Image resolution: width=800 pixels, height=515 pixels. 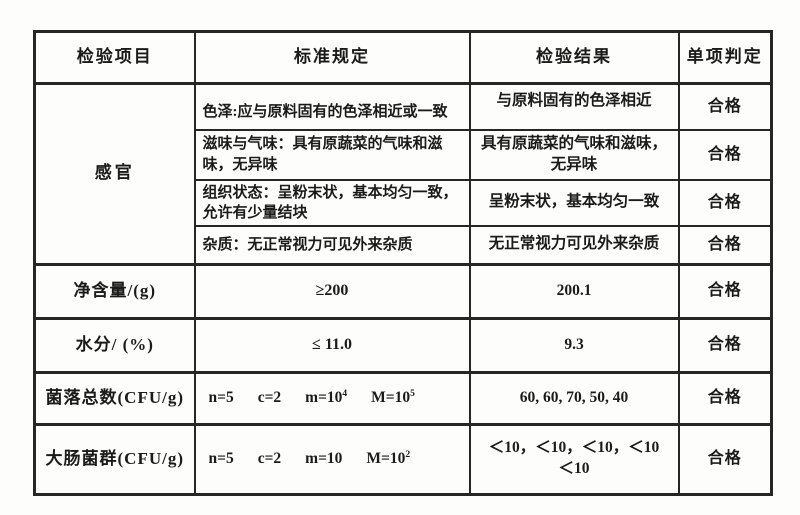 What do you see at coordinates (574, 344) in the screenshot?
I see `result-cell-moisture: 9.3` at bounding box center [574, 344].